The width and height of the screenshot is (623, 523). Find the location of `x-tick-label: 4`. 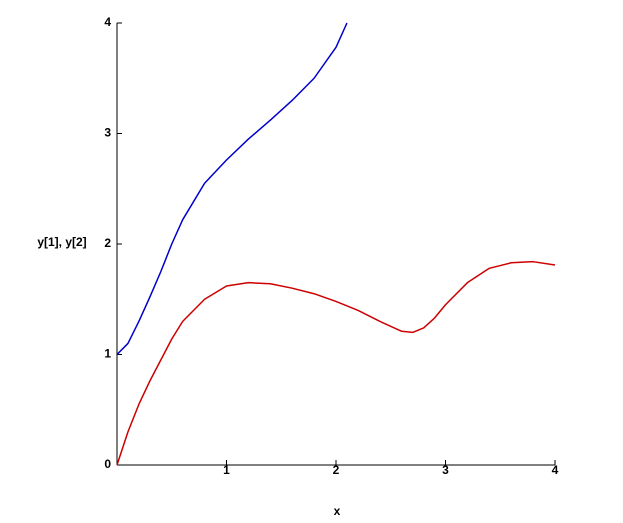

x-tick-label: 4 is located at coordinates (555, 470).